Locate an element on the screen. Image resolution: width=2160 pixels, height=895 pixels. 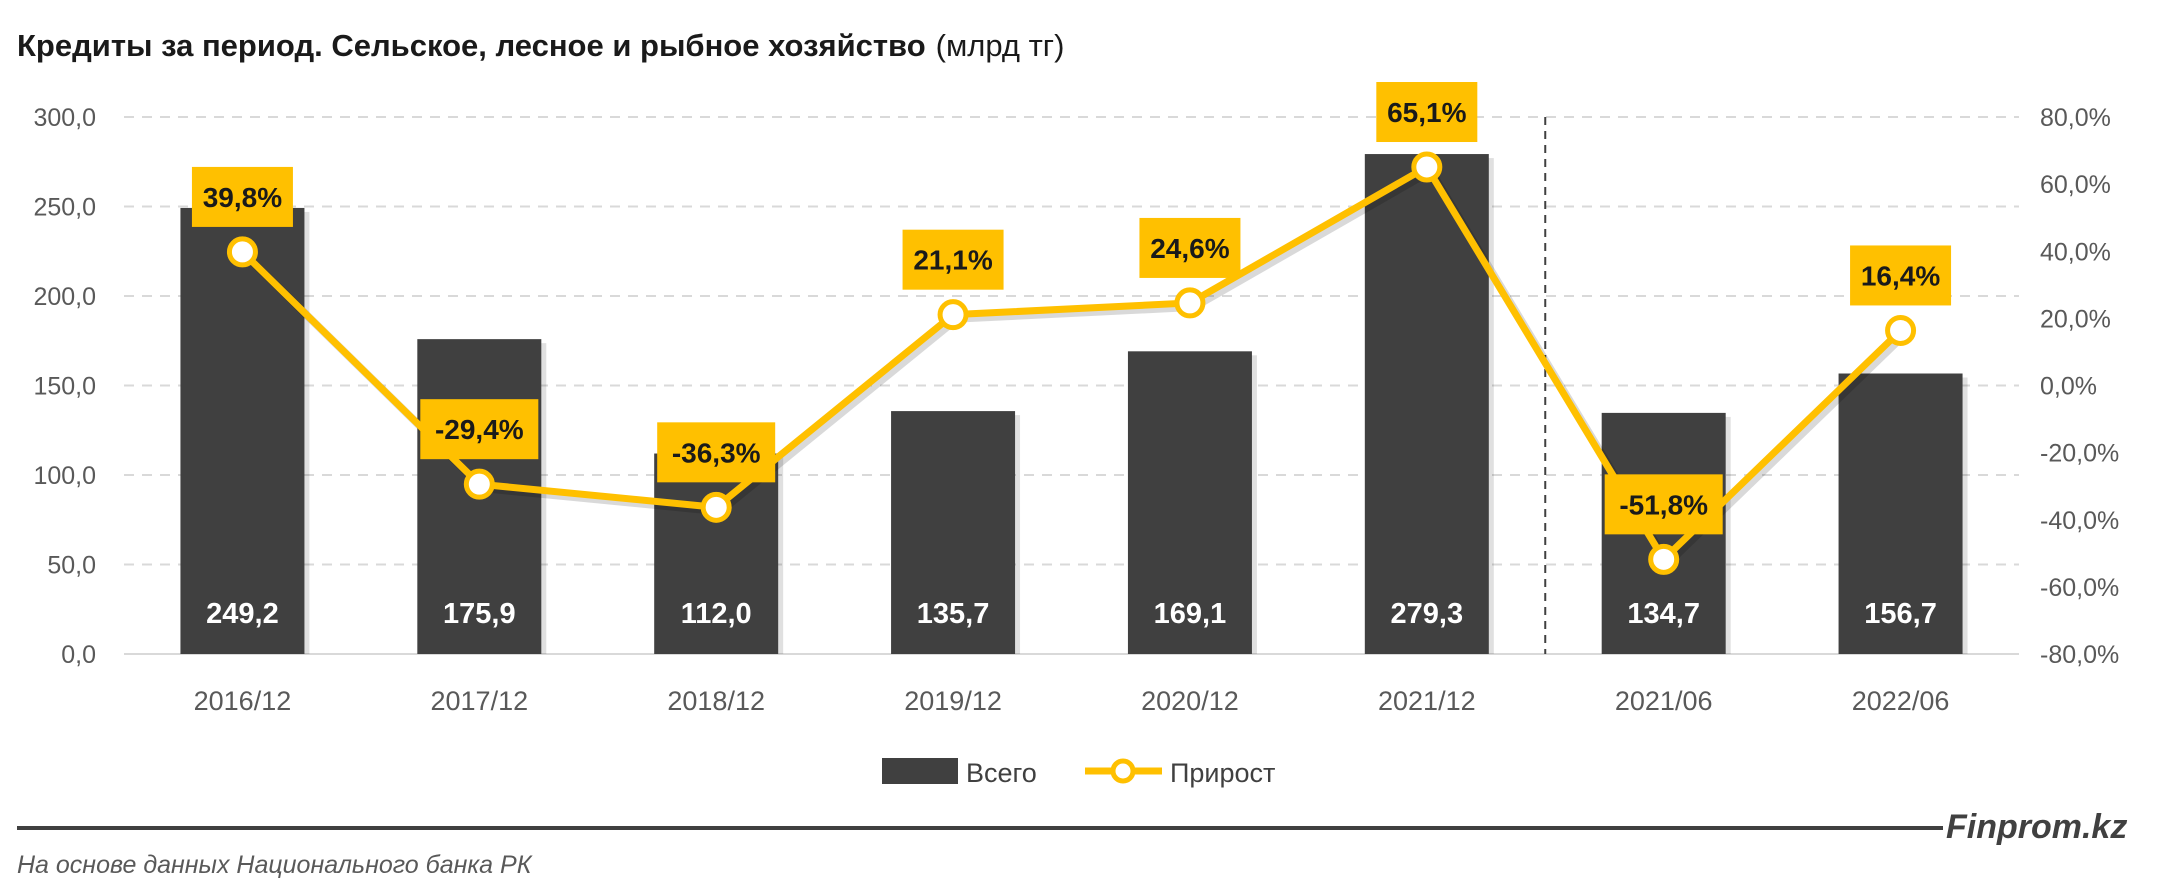
left-axis-tick: 50,0 is located at coordinates (71, 566).